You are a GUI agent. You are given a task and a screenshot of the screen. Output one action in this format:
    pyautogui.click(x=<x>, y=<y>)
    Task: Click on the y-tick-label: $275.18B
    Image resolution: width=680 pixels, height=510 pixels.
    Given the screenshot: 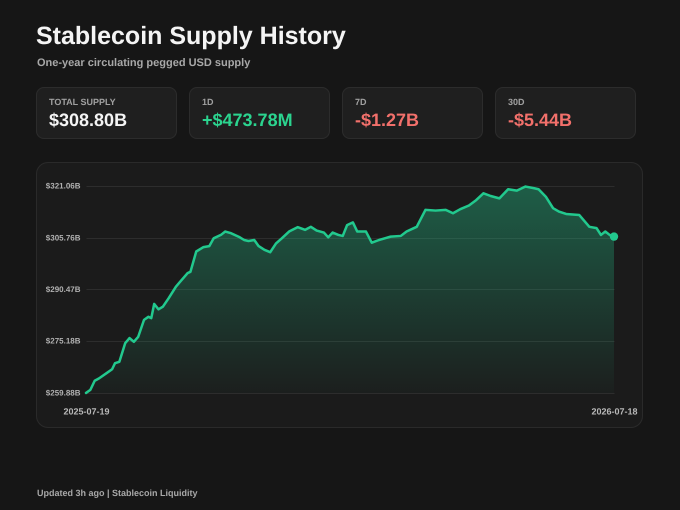 What is the action you would take?
    pyautogui.click(x=63, y=341)
    